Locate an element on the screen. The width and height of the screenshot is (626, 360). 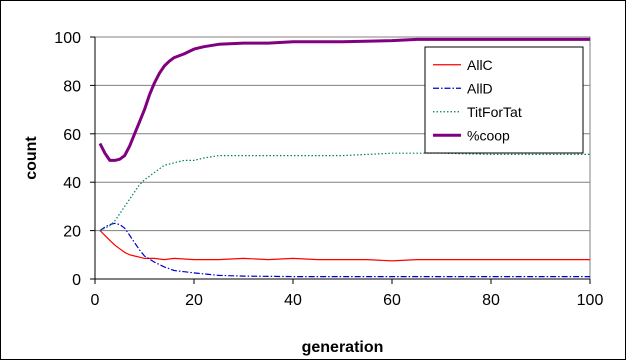
y-tick-label: 80 is located at coordinates (72, 86).